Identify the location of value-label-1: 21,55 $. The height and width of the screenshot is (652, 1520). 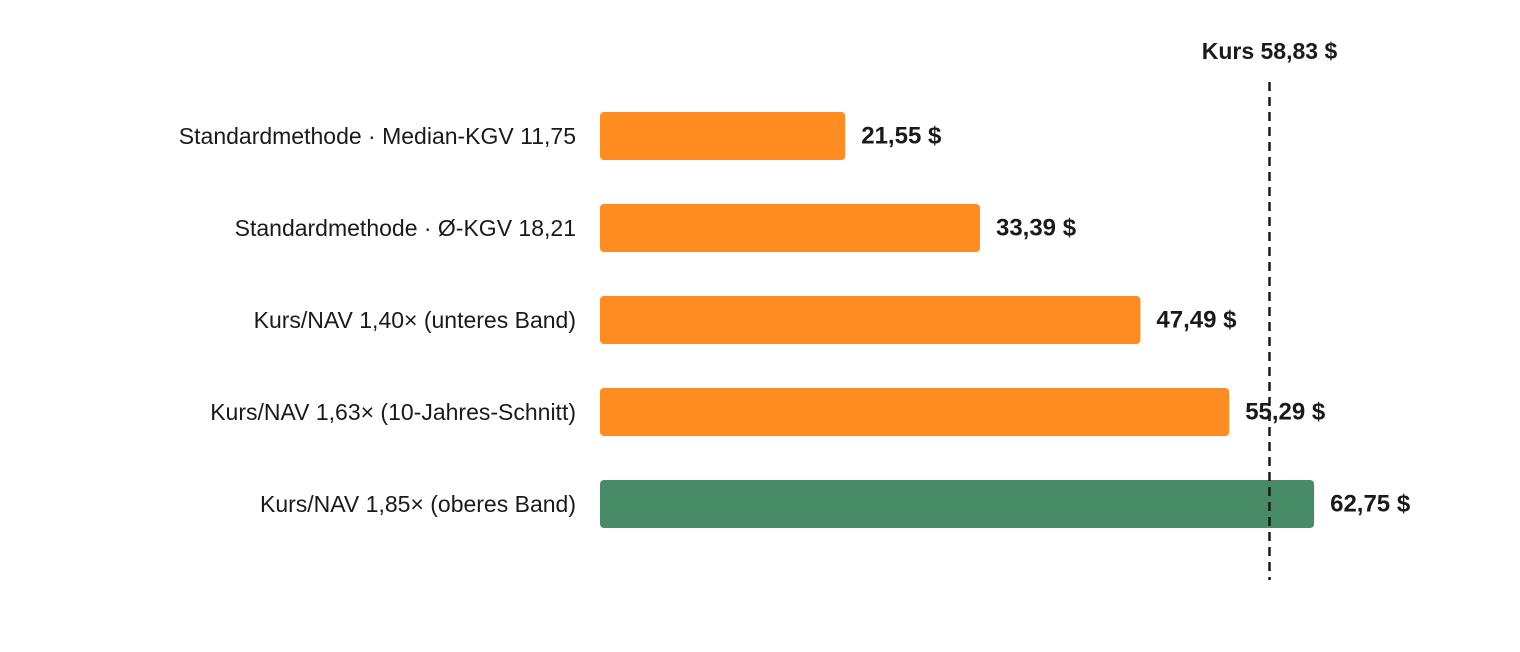
(901, 136).